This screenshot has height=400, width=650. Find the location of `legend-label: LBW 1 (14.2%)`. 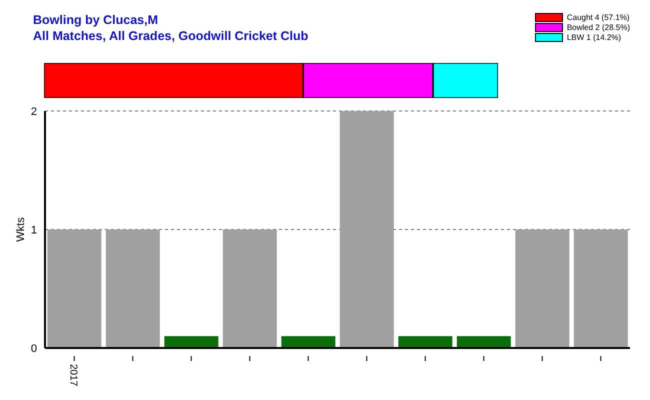

legend-label: LBW 1 (14.2%) is located at coordinates (594, 37).